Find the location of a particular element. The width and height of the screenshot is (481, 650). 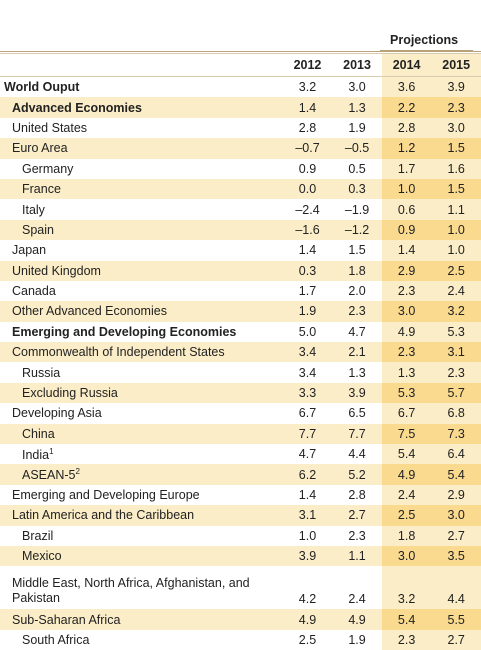

table-row: South Africa 2.5 1.9 2.3 2.7 is located at coordinates (240, 639).